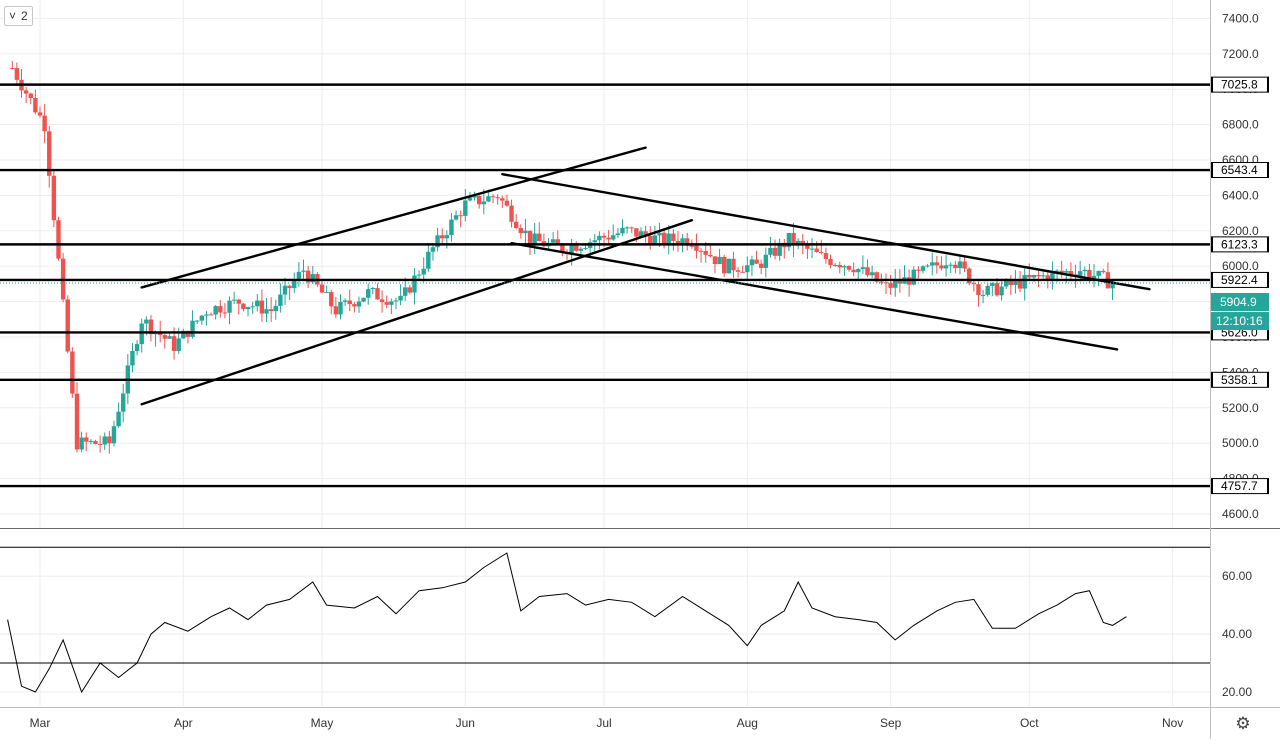 The image size is (1280, 744). I want to click on time-tick-label: Aug, so click(747, 723).